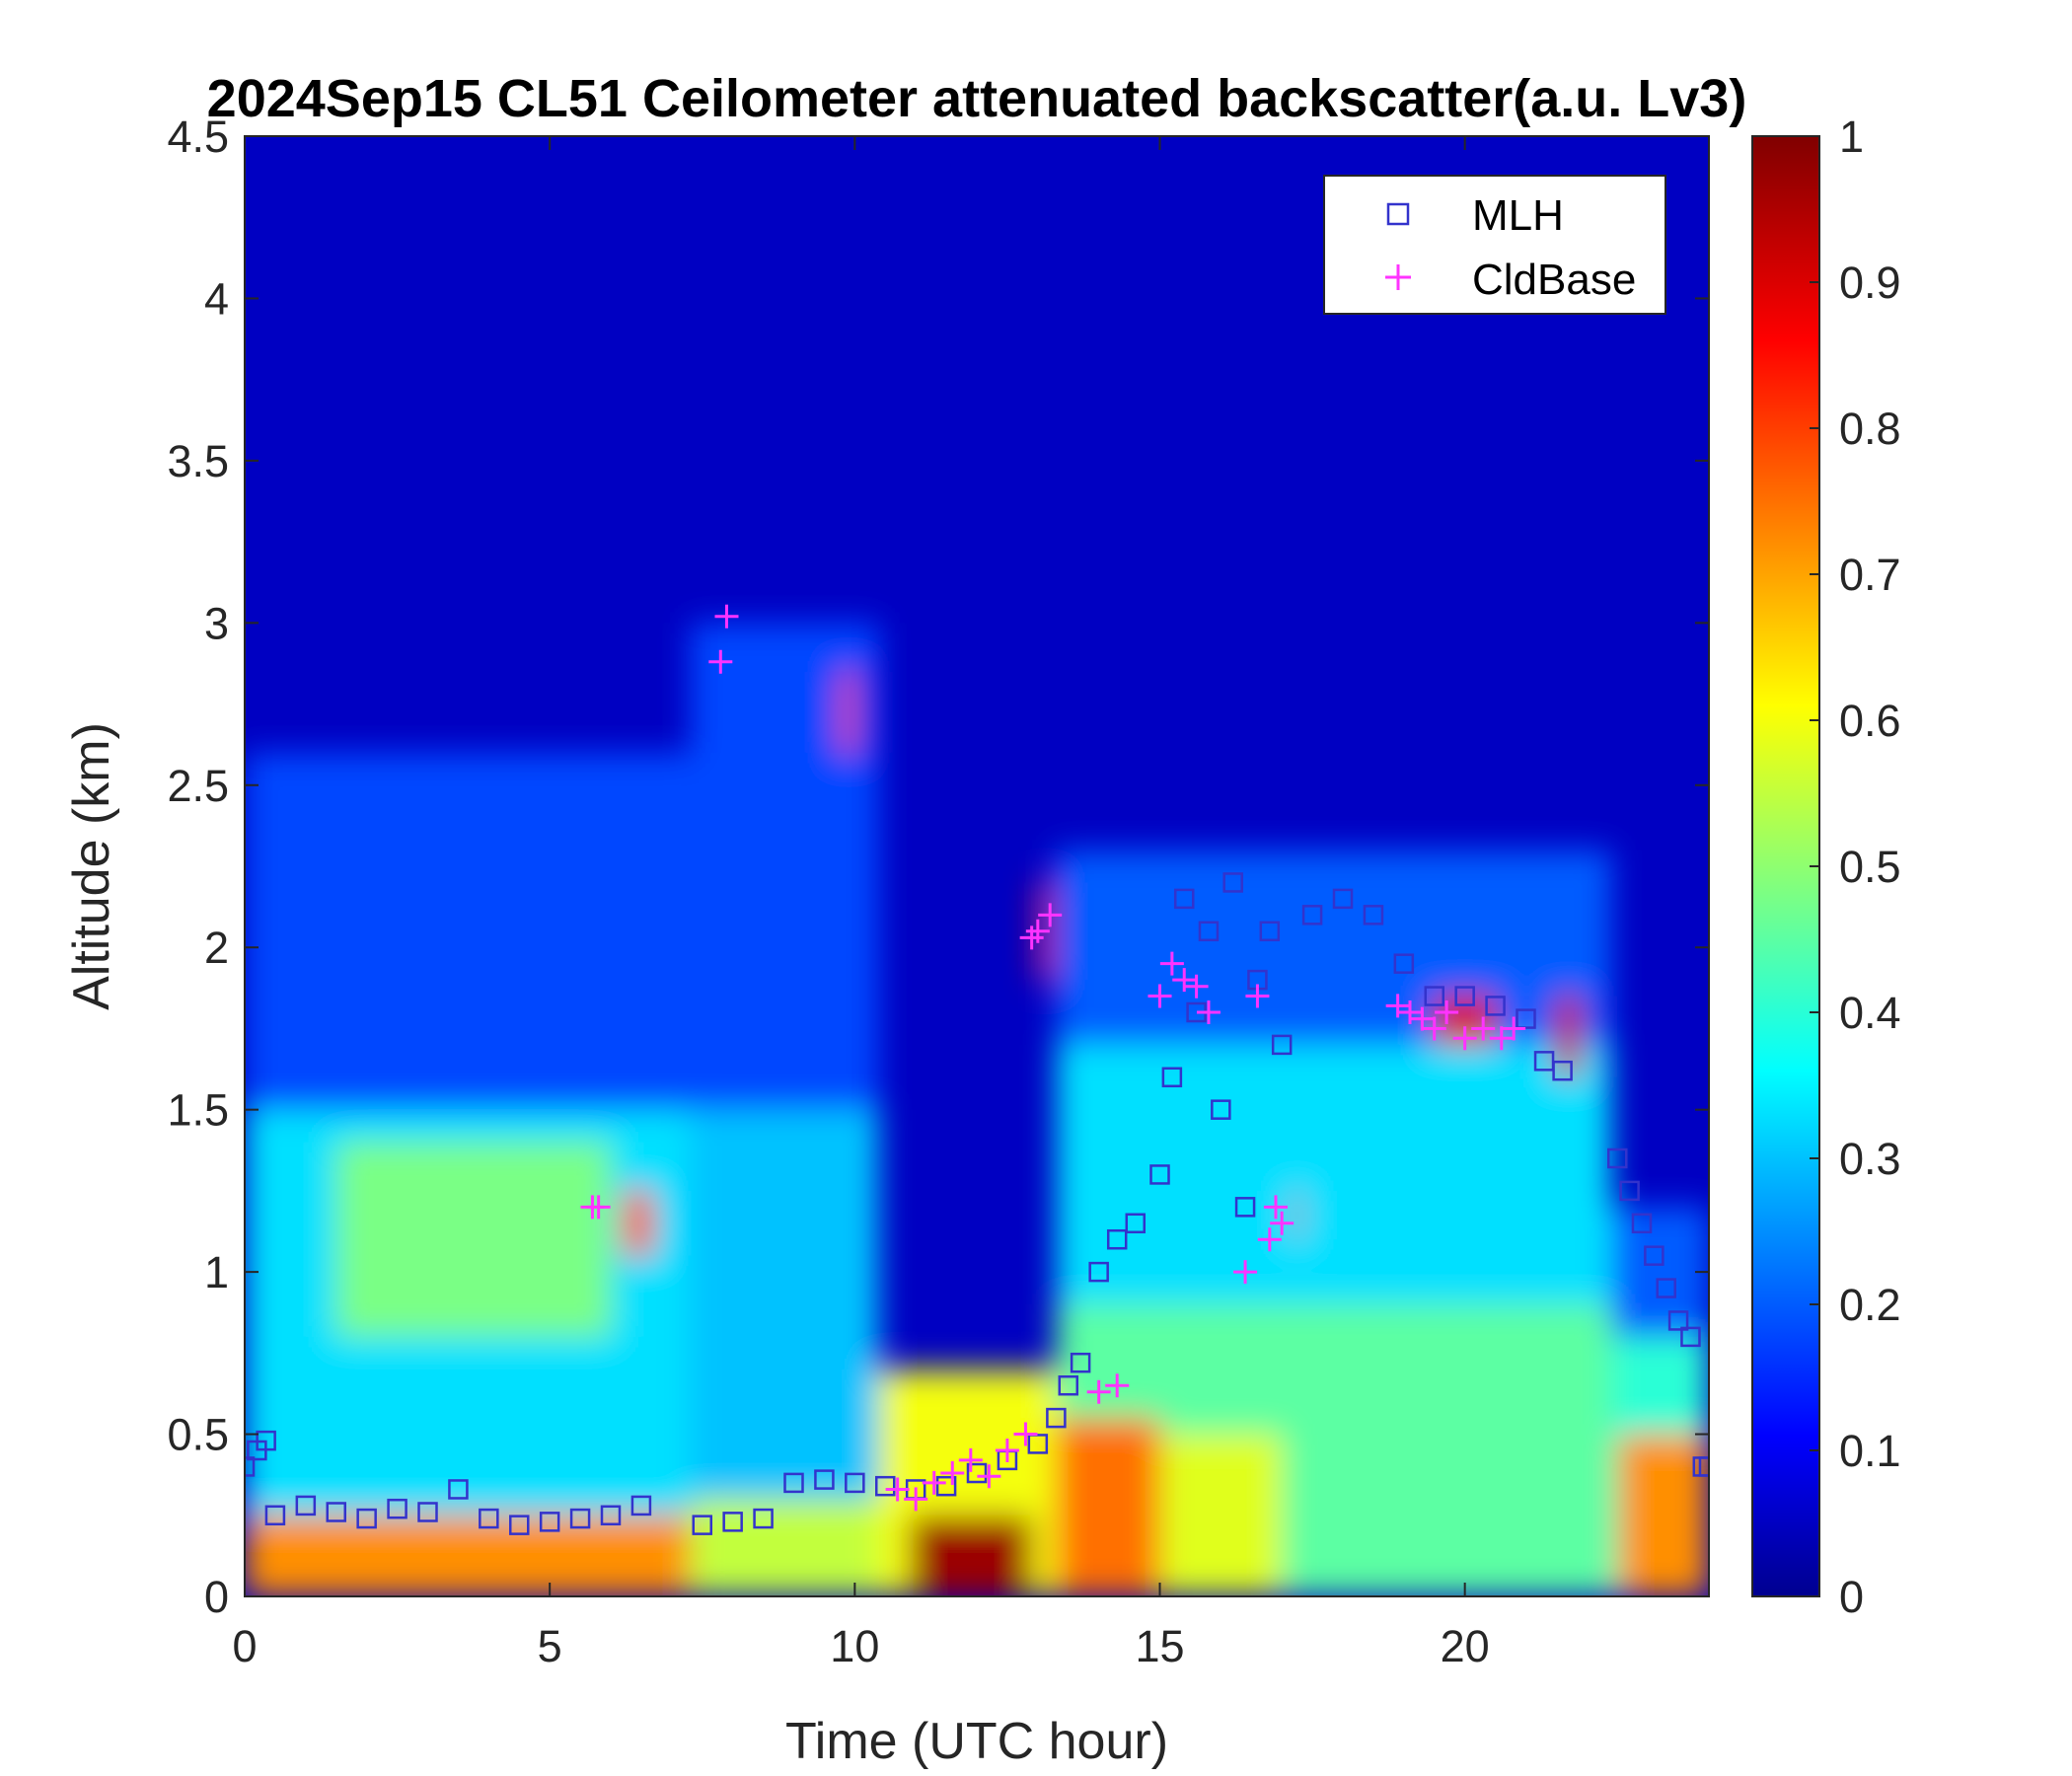  I want to click on colorbar-ticks: 0 0.1 0.2 0.3 0.4 0.5 0.6 0.7 0.8 0.9 1, so click(1855, 866).